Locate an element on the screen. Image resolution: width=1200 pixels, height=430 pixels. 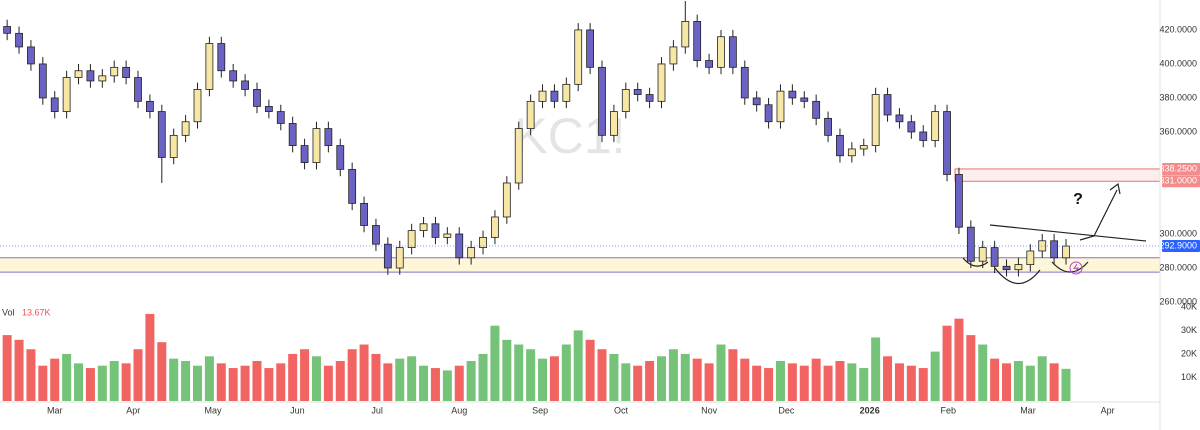
annotation: ? is located at coordinates (1078, 199).